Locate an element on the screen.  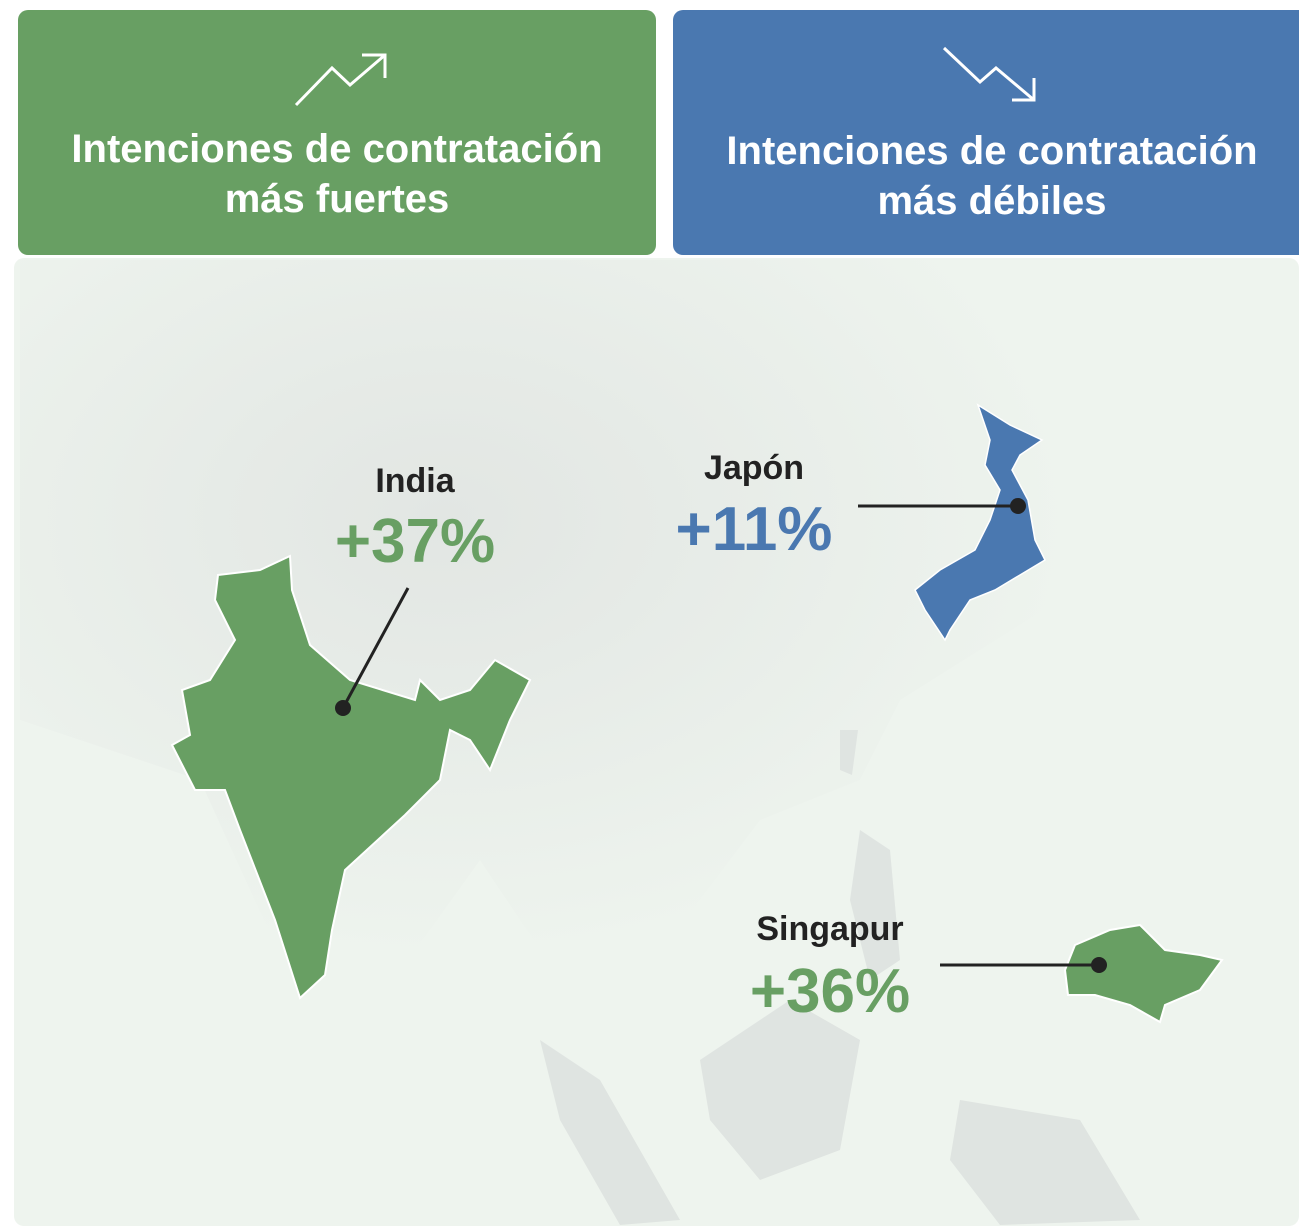
country-value: +36% is located at coordinates (830, 991).